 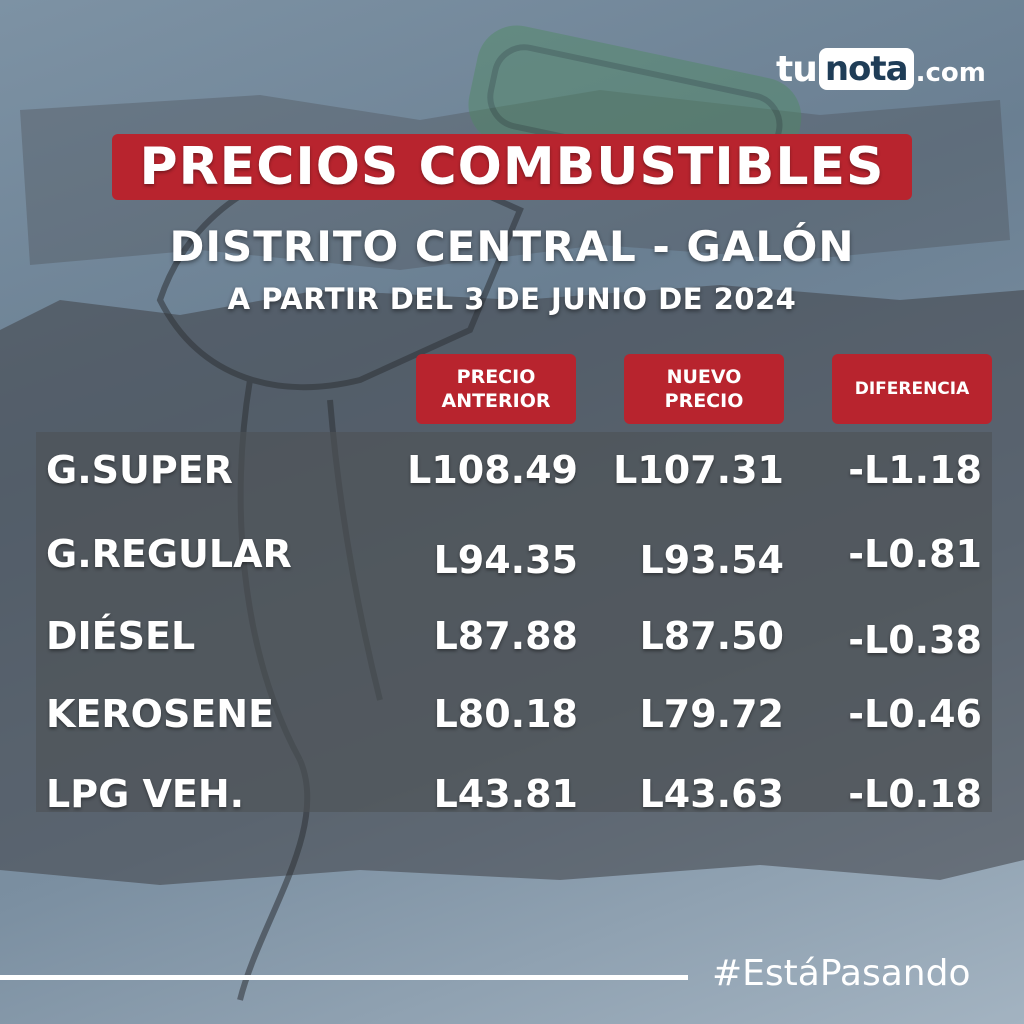 I want to click on table-row: LPG VEH. L43.81 L43.63 -L0.18, so click(x=512, y=794).